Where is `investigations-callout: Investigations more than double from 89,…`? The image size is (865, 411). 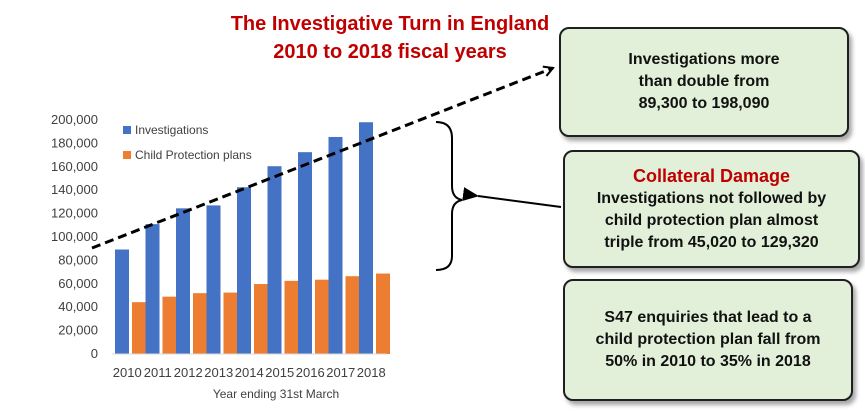
investigations-callout: Investigations more than double from 89,… is located at coordinates (704, 82).